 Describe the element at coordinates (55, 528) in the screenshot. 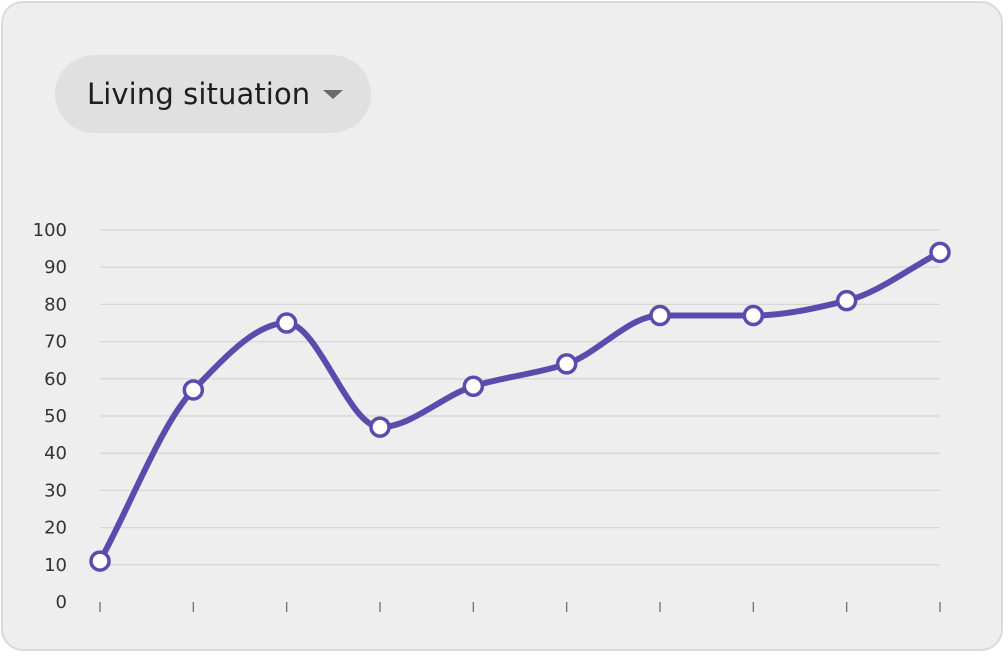

I see `y-tick-label: 20` at that location.